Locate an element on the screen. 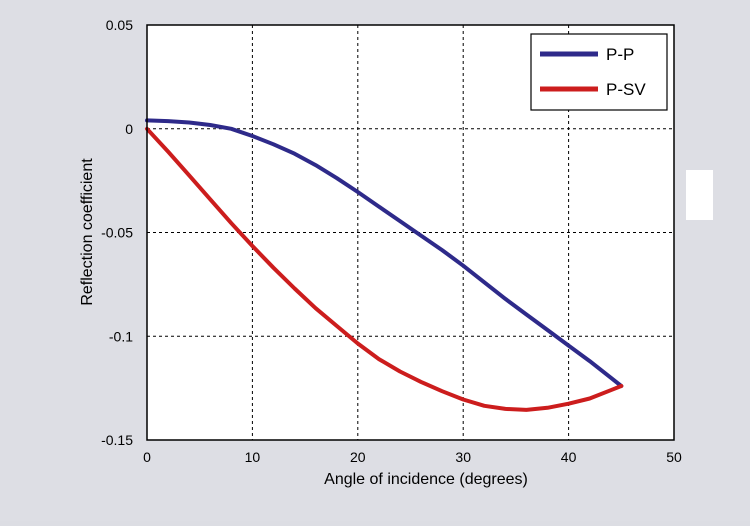 This screenshot has height=526, width=750. x-axis-title: Angle of incidence (degrees) is located at coordinates (426, 479).